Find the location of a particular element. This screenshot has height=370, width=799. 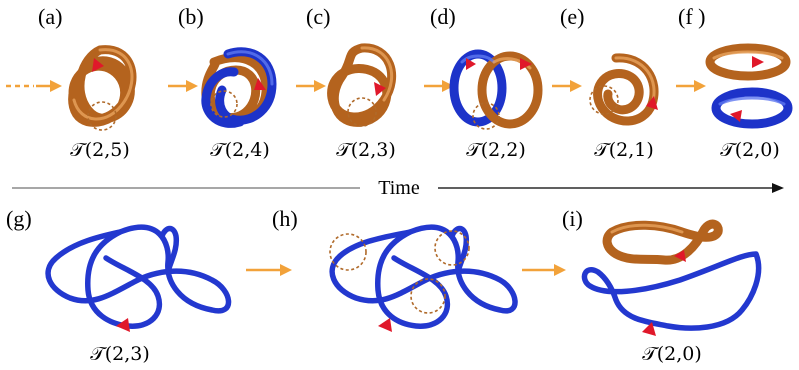

panel-label-c: (c) is located at coordinates (318, 16).